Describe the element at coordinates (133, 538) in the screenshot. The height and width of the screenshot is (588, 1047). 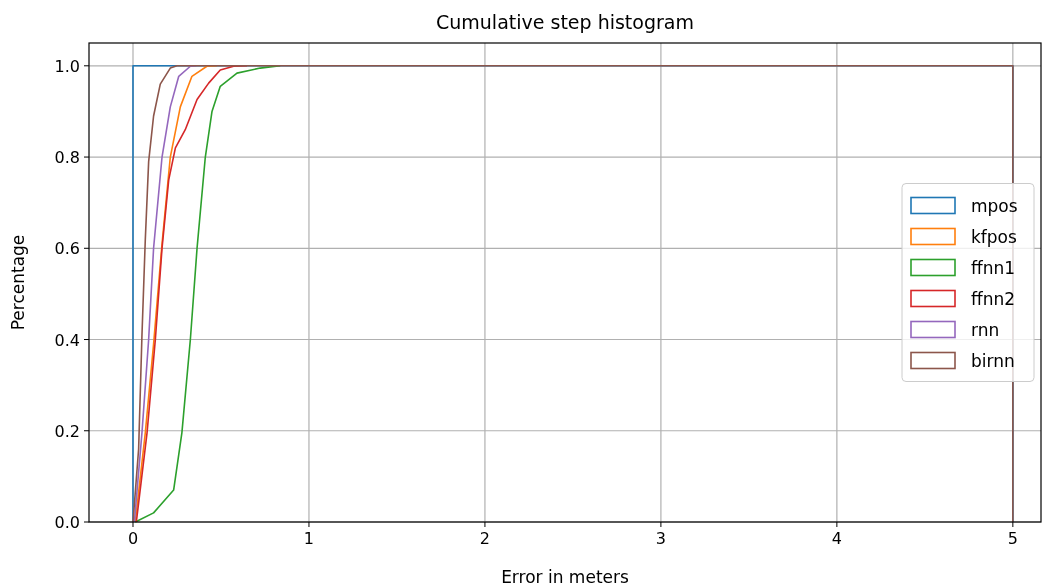
I see `x-tick-label: 0` at that location.